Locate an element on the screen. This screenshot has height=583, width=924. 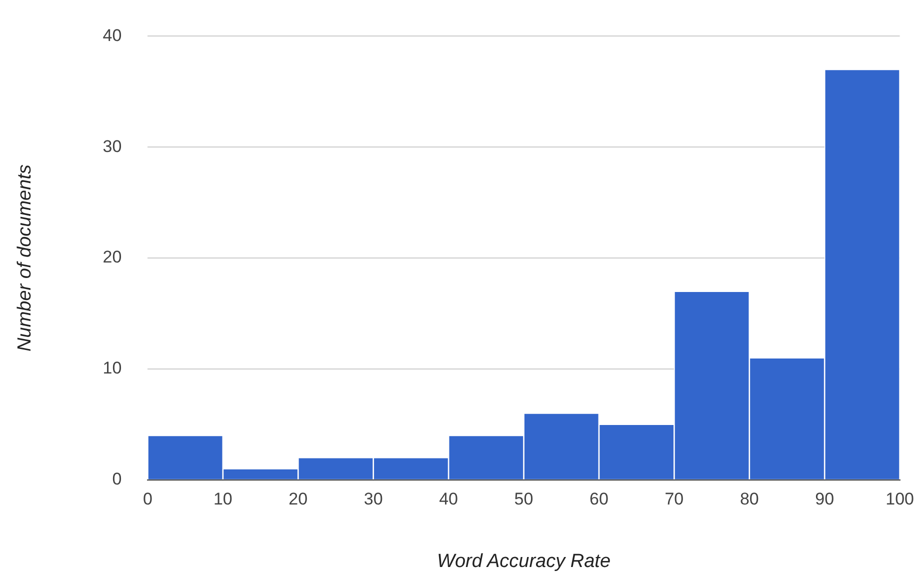
x-tick-label: 70 is located at coordinates (674, 499).